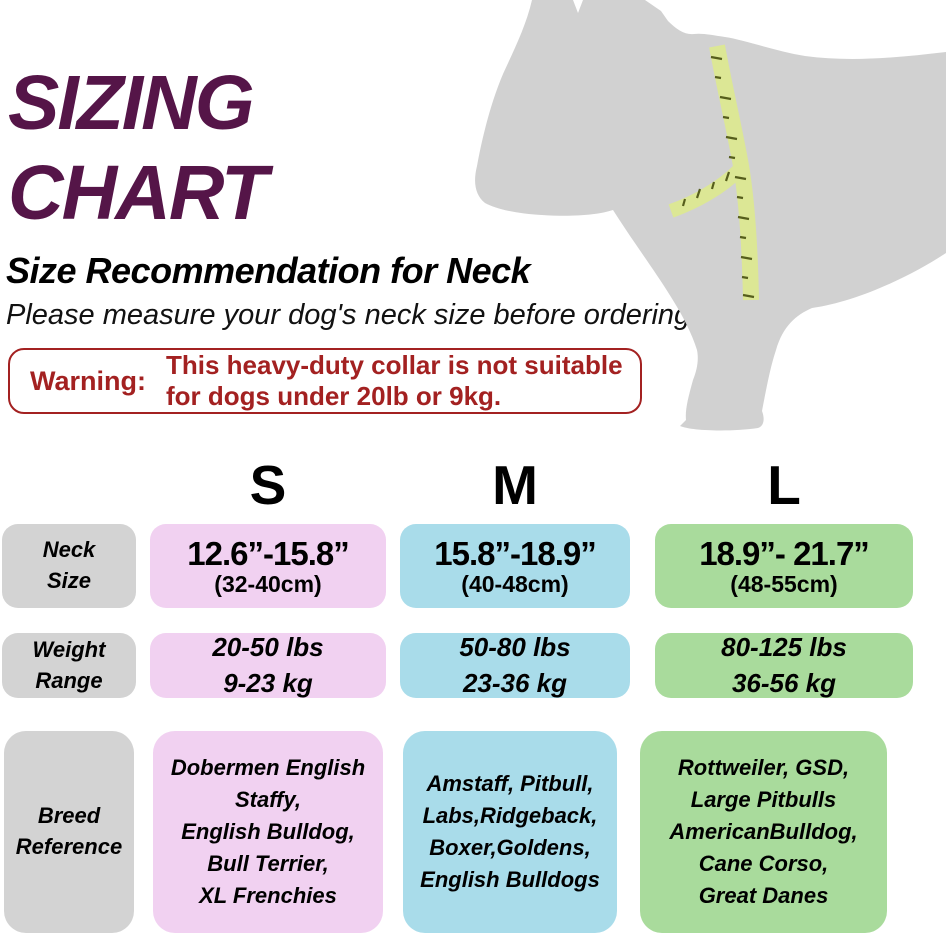  I want to click on row-label-neck-size: Neck Size, so click(69, 566).